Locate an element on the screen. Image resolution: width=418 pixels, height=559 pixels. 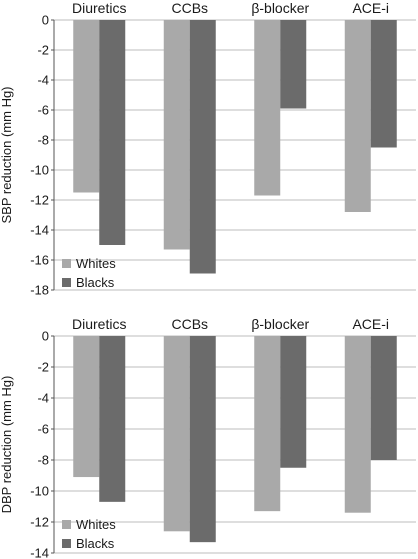
y-tick-label: -16 is located at coordinates (39, 260).